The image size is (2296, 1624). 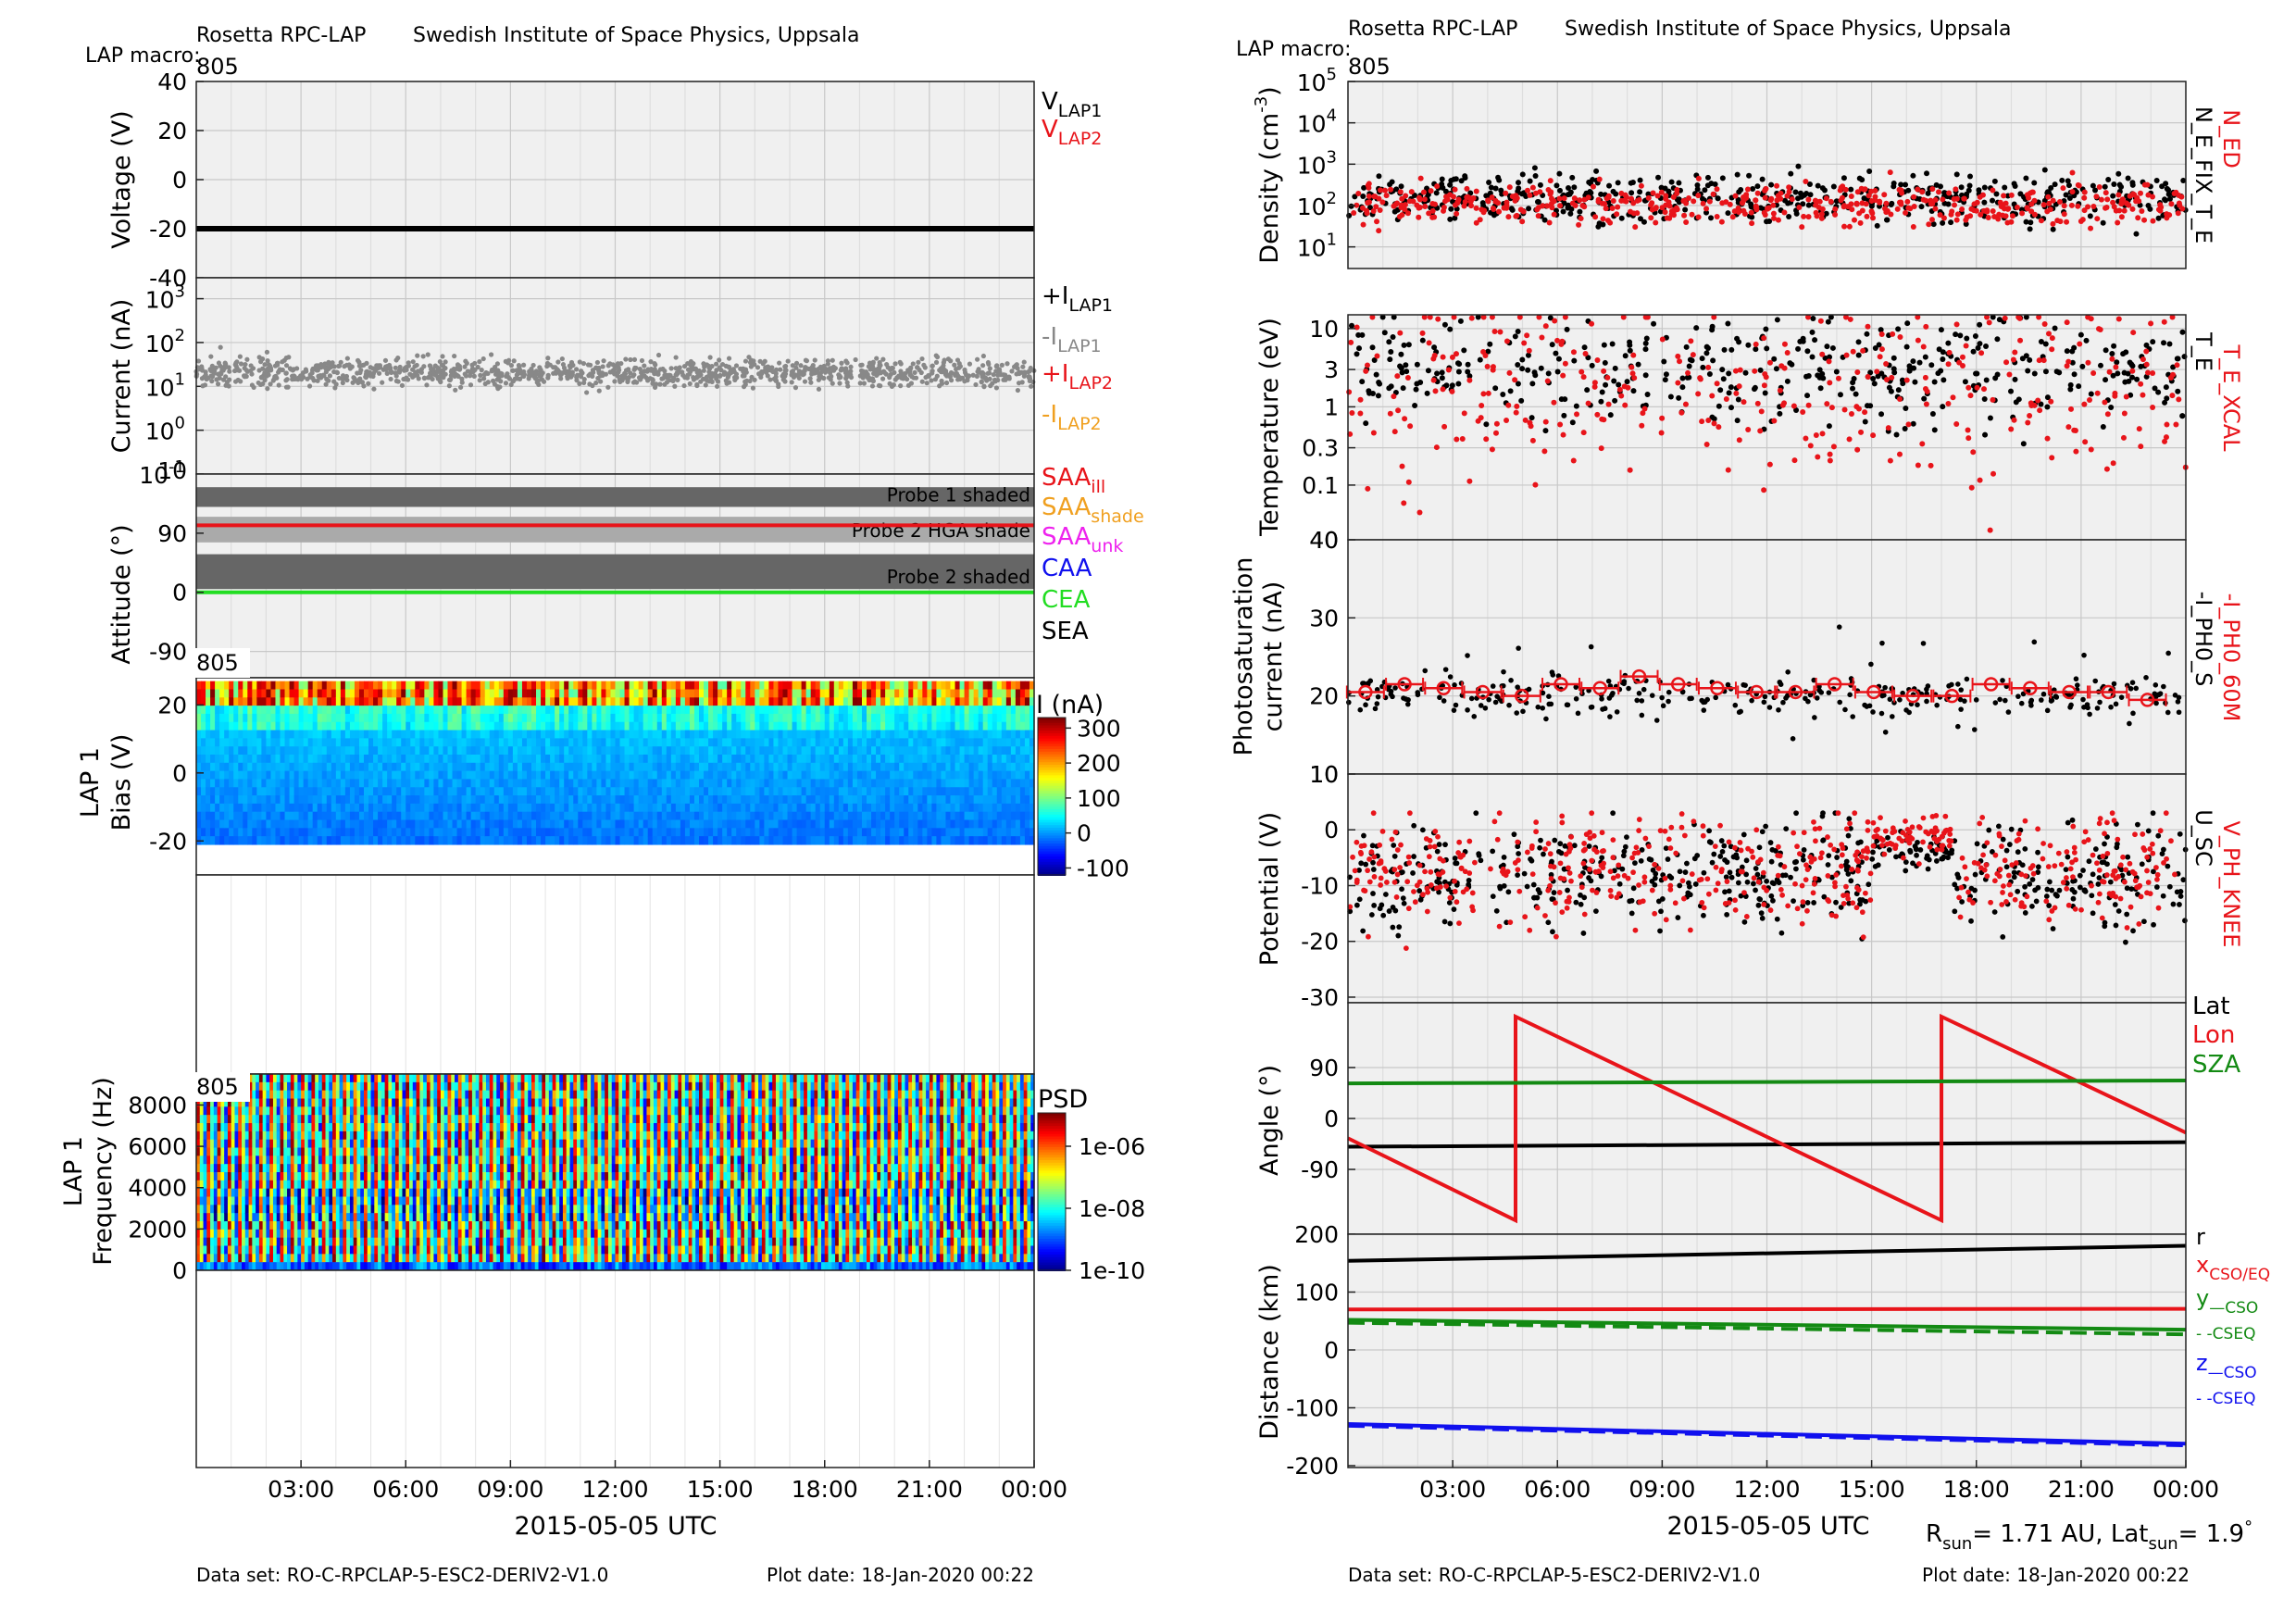 What do you see at coordinates (281, 35) in the screenshot?
I see `left-header-title: Rosetta RPC-LAP` at bounding box center [281, 35].